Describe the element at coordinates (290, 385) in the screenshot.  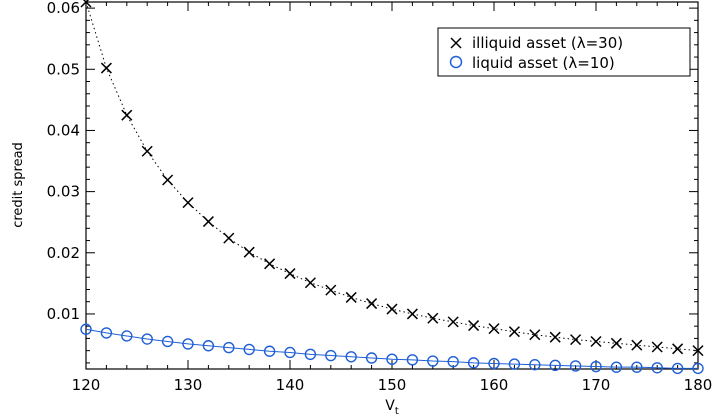
I see `x-tick-label: 140` at that location.